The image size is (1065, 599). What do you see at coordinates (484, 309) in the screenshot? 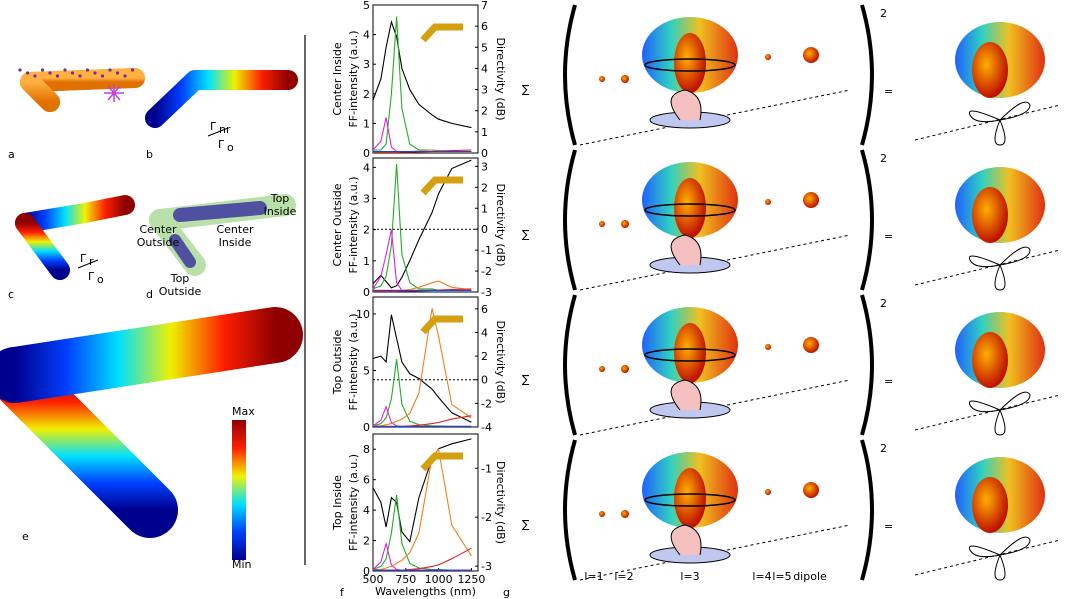
I see `y2-tick-label: 6` at bounding box center [484, 309].